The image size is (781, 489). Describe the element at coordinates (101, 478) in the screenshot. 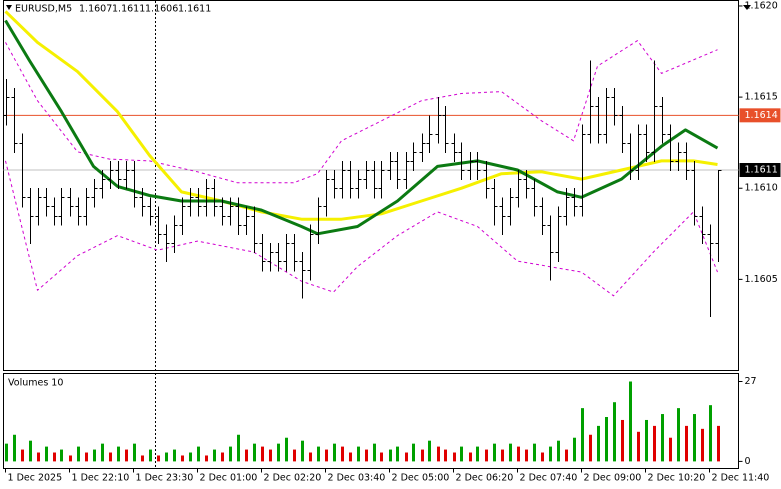

I see `x-tick-label: 1 Dec 22:10` at that location.